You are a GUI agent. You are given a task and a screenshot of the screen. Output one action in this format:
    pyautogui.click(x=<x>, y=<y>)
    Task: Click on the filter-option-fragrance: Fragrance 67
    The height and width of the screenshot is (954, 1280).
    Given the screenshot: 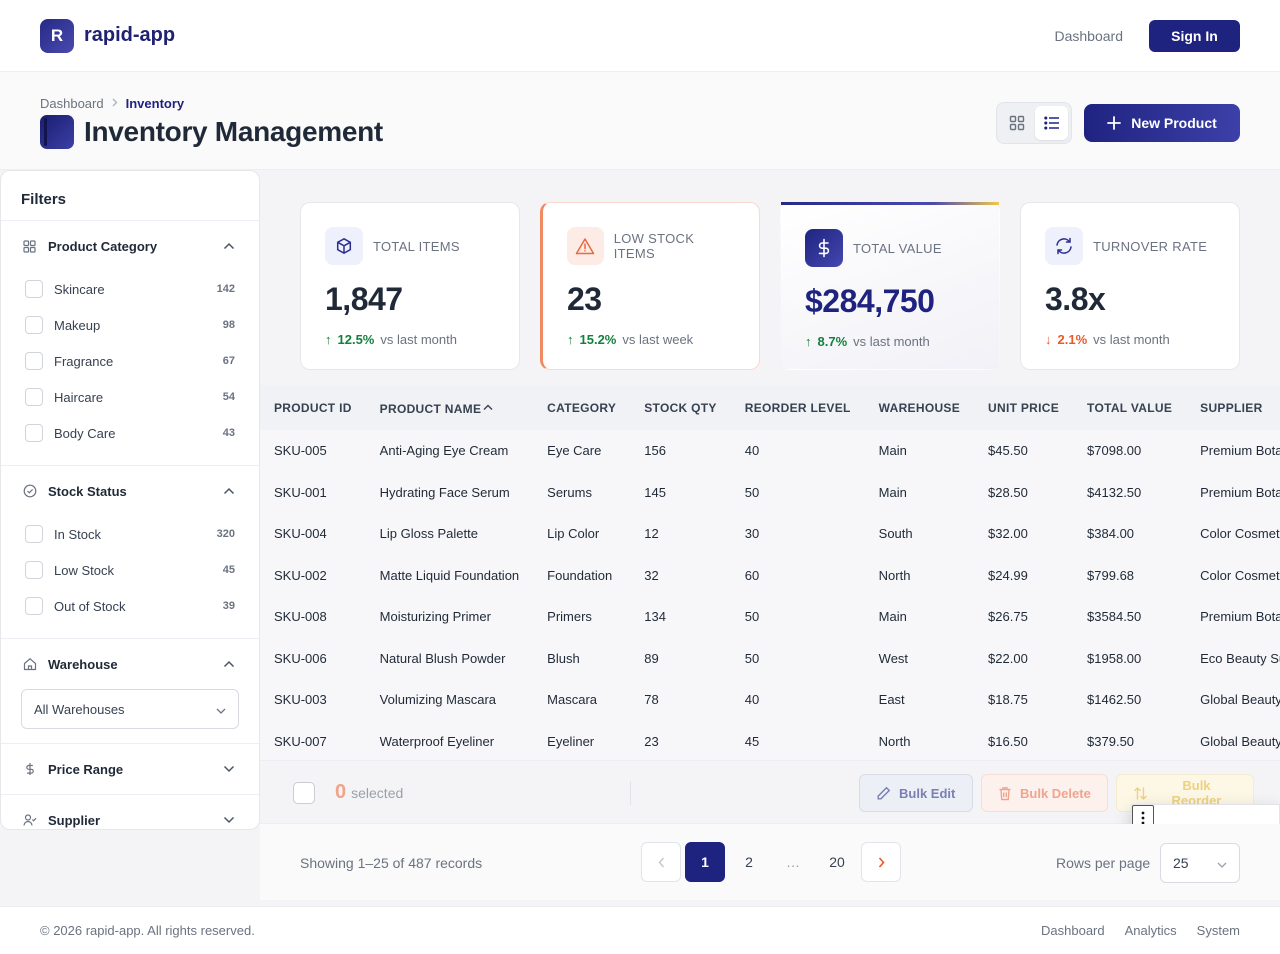 What is the action you would take?
    pyautogui.click(x=130, y=361)
    